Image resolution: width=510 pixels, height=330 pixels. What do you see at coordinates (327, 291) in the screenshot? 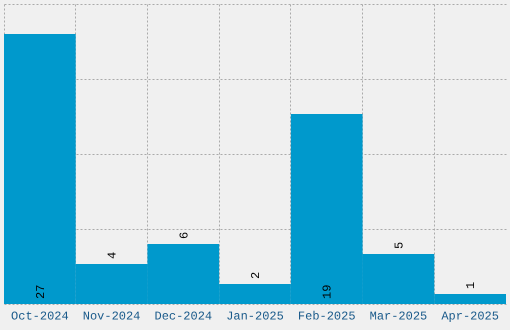
I see `data-label: 19` at bounding box center [327, 291].